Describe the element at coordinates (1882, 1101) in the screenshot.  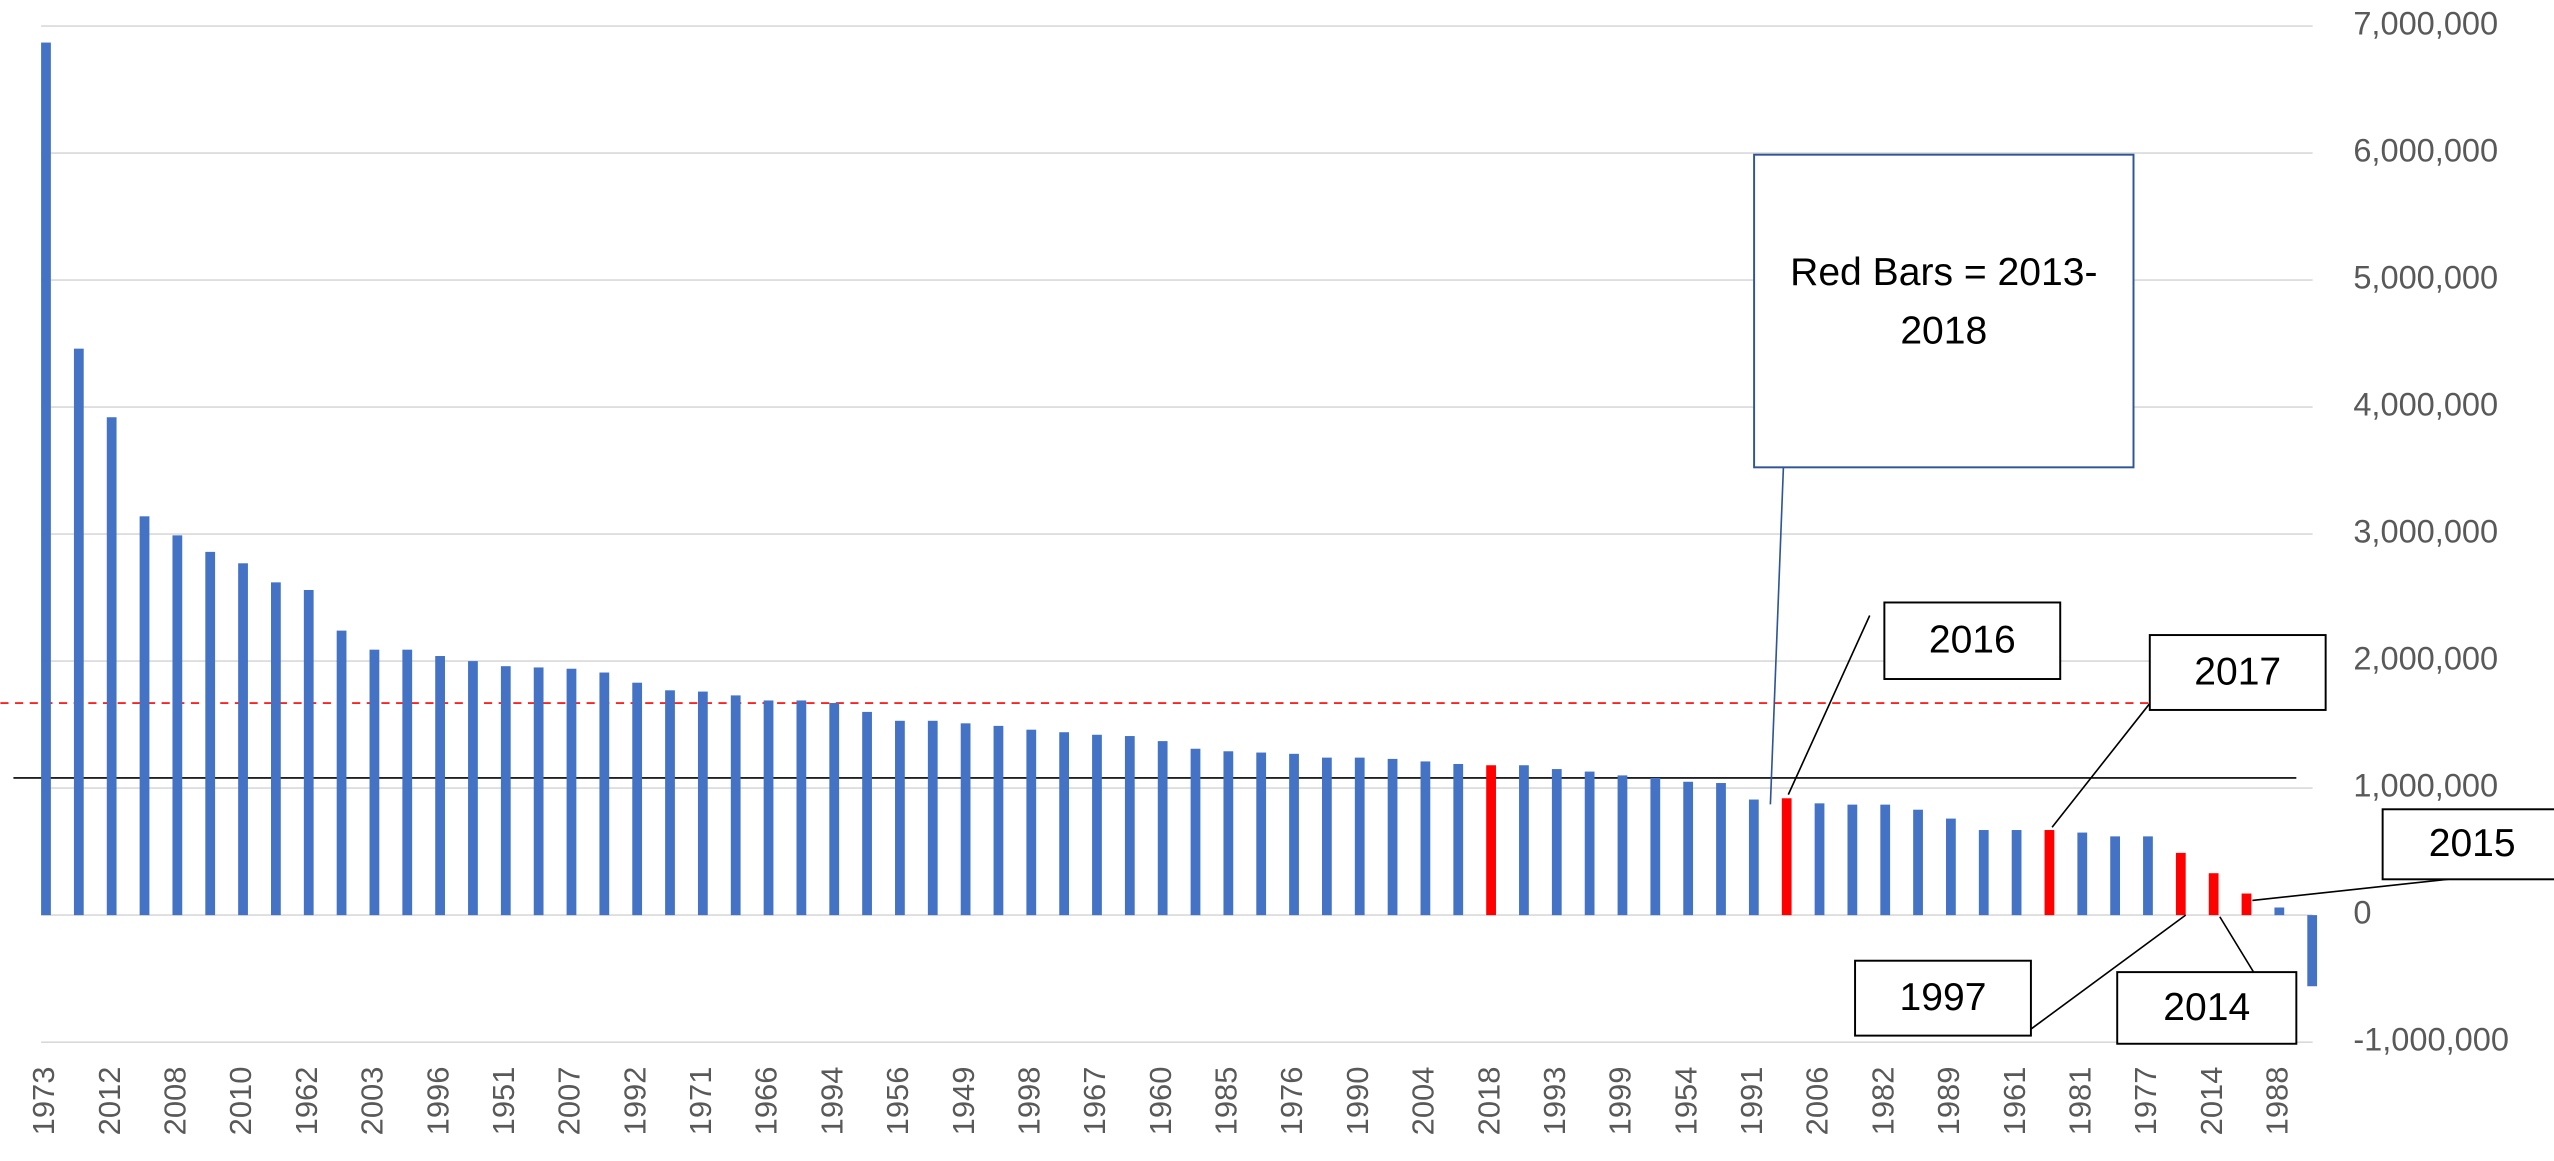
I see `x-tick-label: 1982` at that location.